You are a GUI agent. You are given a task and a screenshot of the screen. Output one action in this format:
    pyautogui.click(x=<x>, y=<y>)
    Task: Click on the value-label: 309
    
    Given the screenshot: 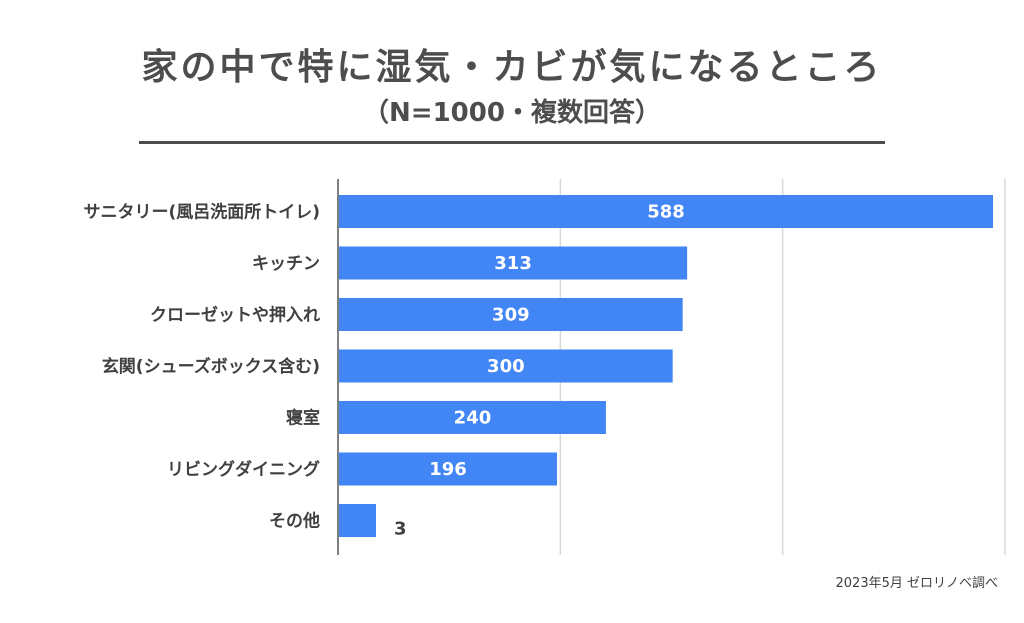 What is the action you would take?
    pyautogui.click(x=511, y=315)
    